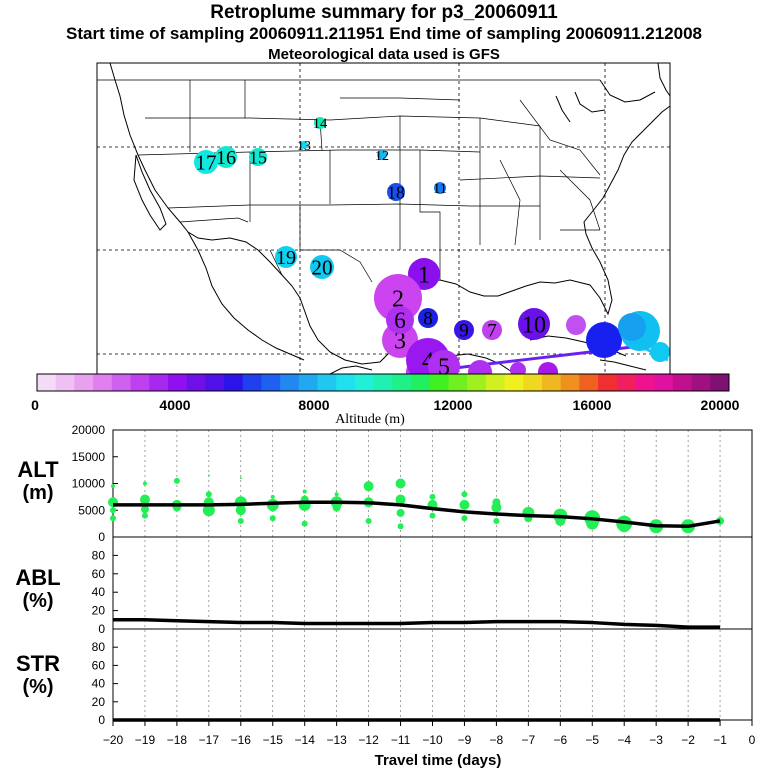  Describe the element at coordinates (145, 740) in the screenshot. I see `x-tick-label: −19` at that location.